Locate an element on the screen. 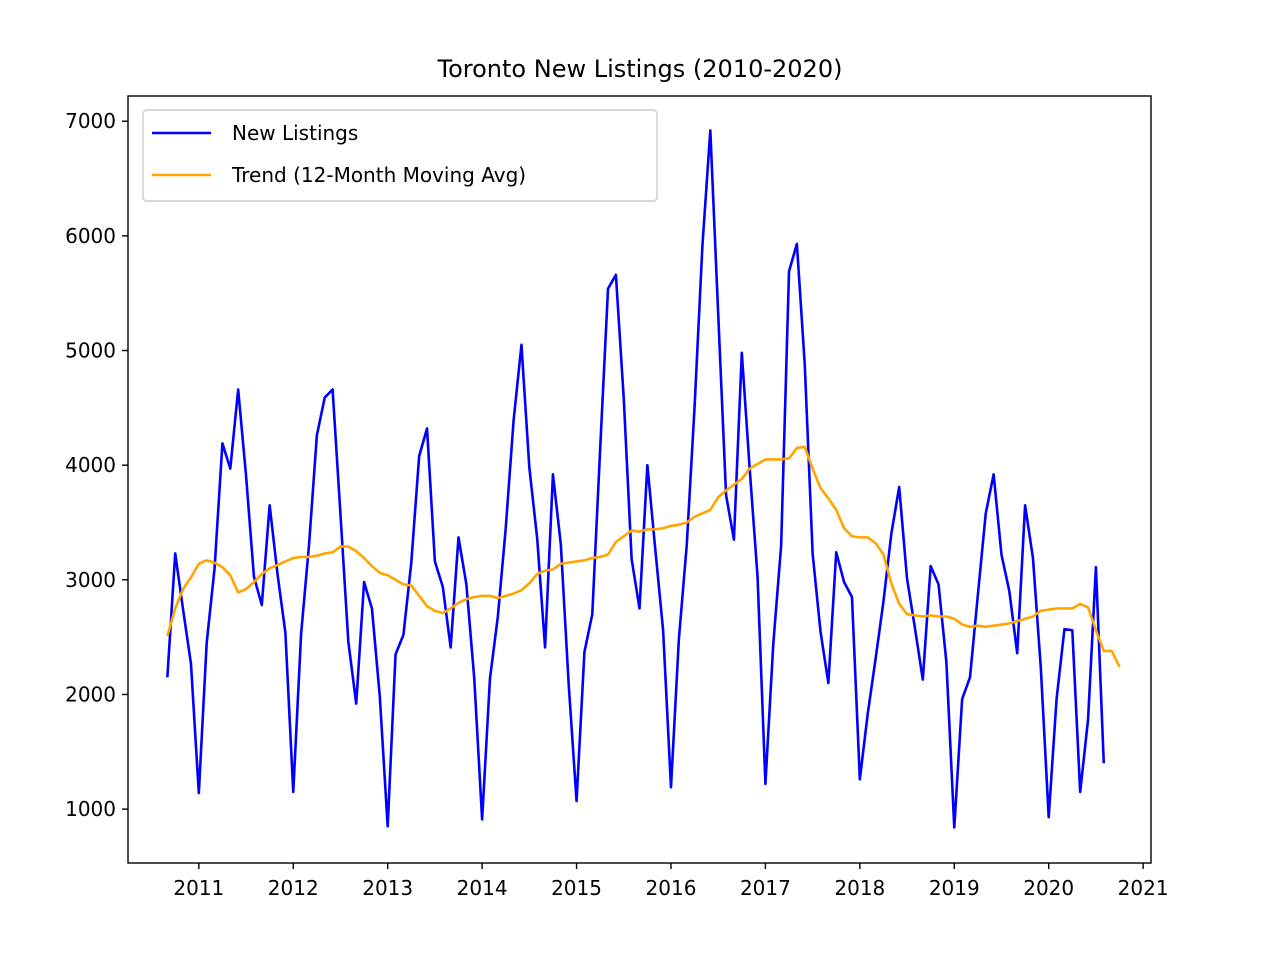 The image size is (1280, 960). y-tick-label: 2000 is located at coordinates (90, 694).